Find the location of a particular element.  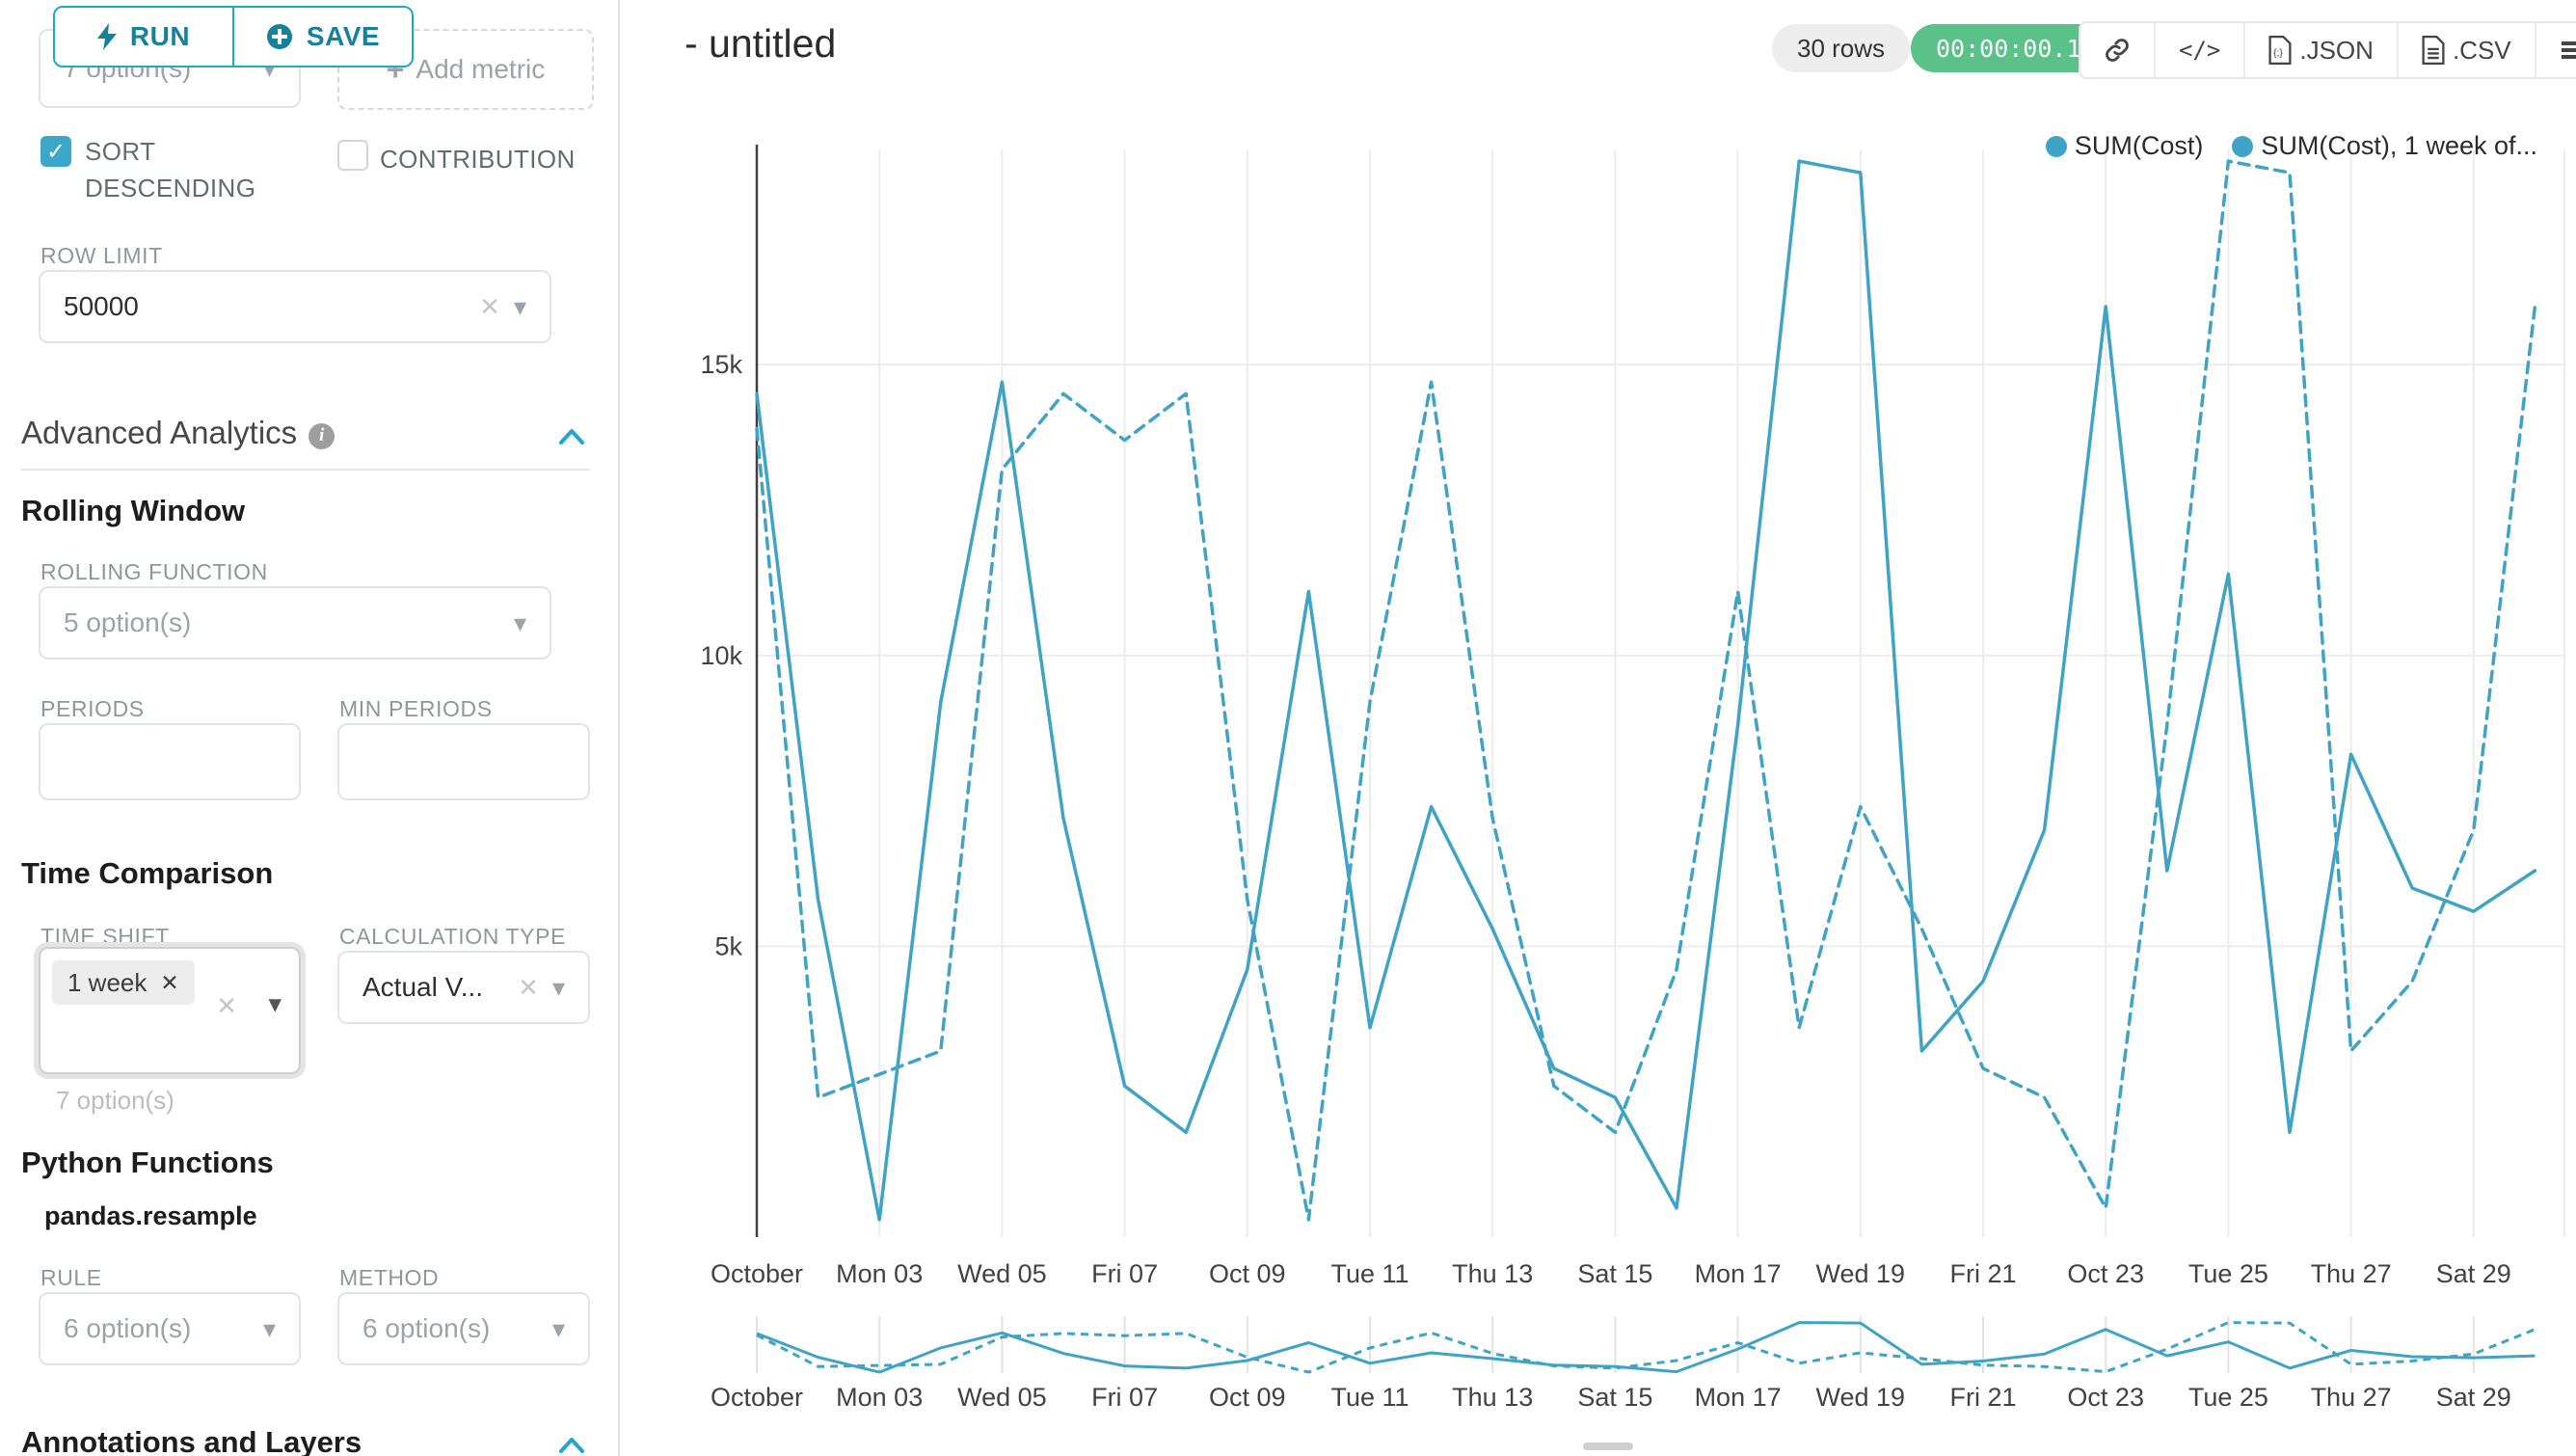

export-json-button: {;} .JSON is located at coordinates (2320, 50).